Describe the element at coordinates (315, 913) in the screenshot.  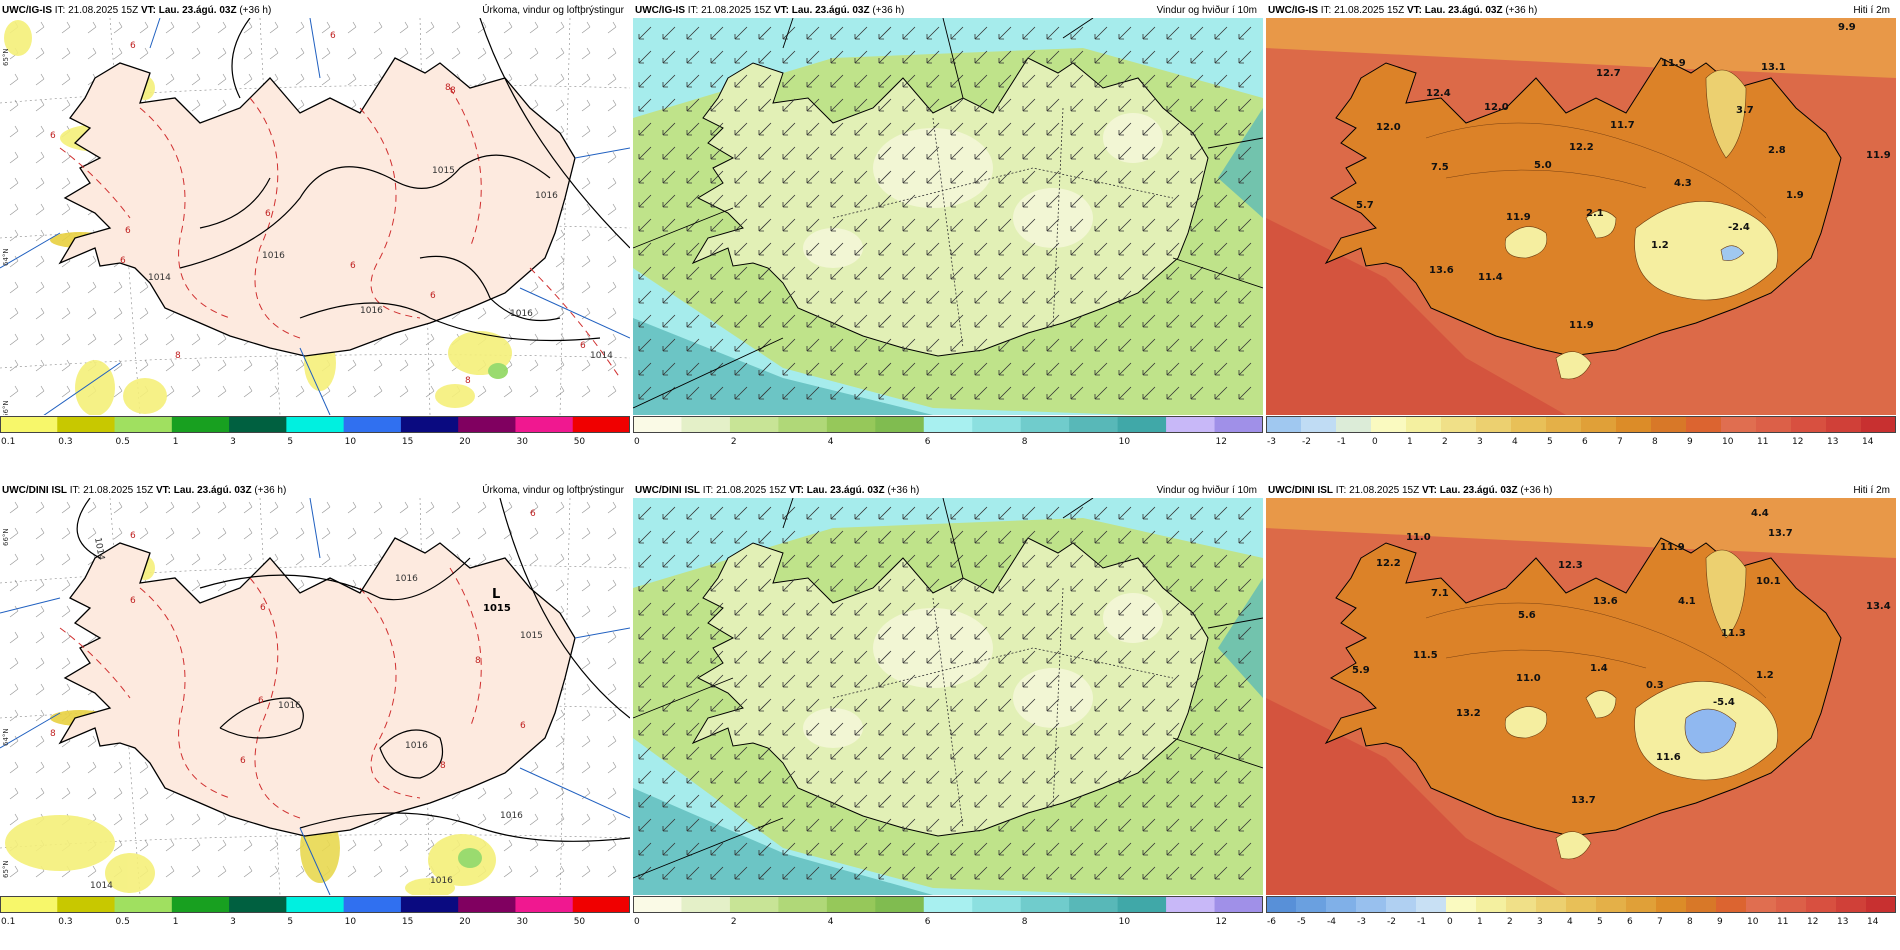
I see `precip-colorbar: 0.1 0.3 0.5 1 3 5 10 15 20 30 50` at that location.